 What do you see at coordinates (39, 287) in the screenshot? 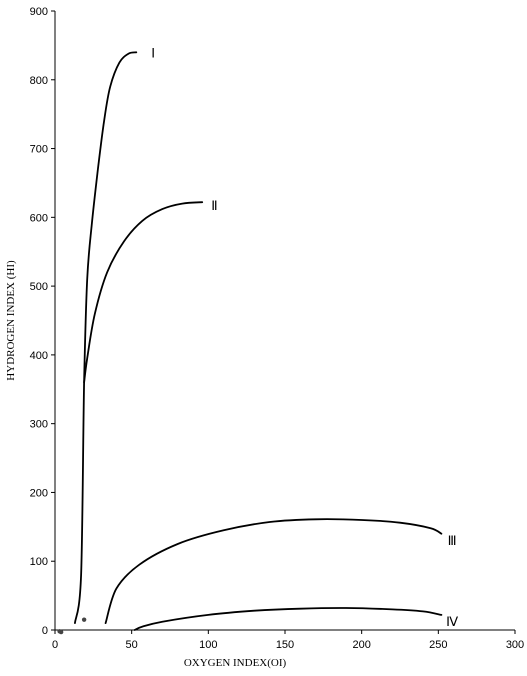
I see `y-tick-label: 500` at bounding box center [39, 287].